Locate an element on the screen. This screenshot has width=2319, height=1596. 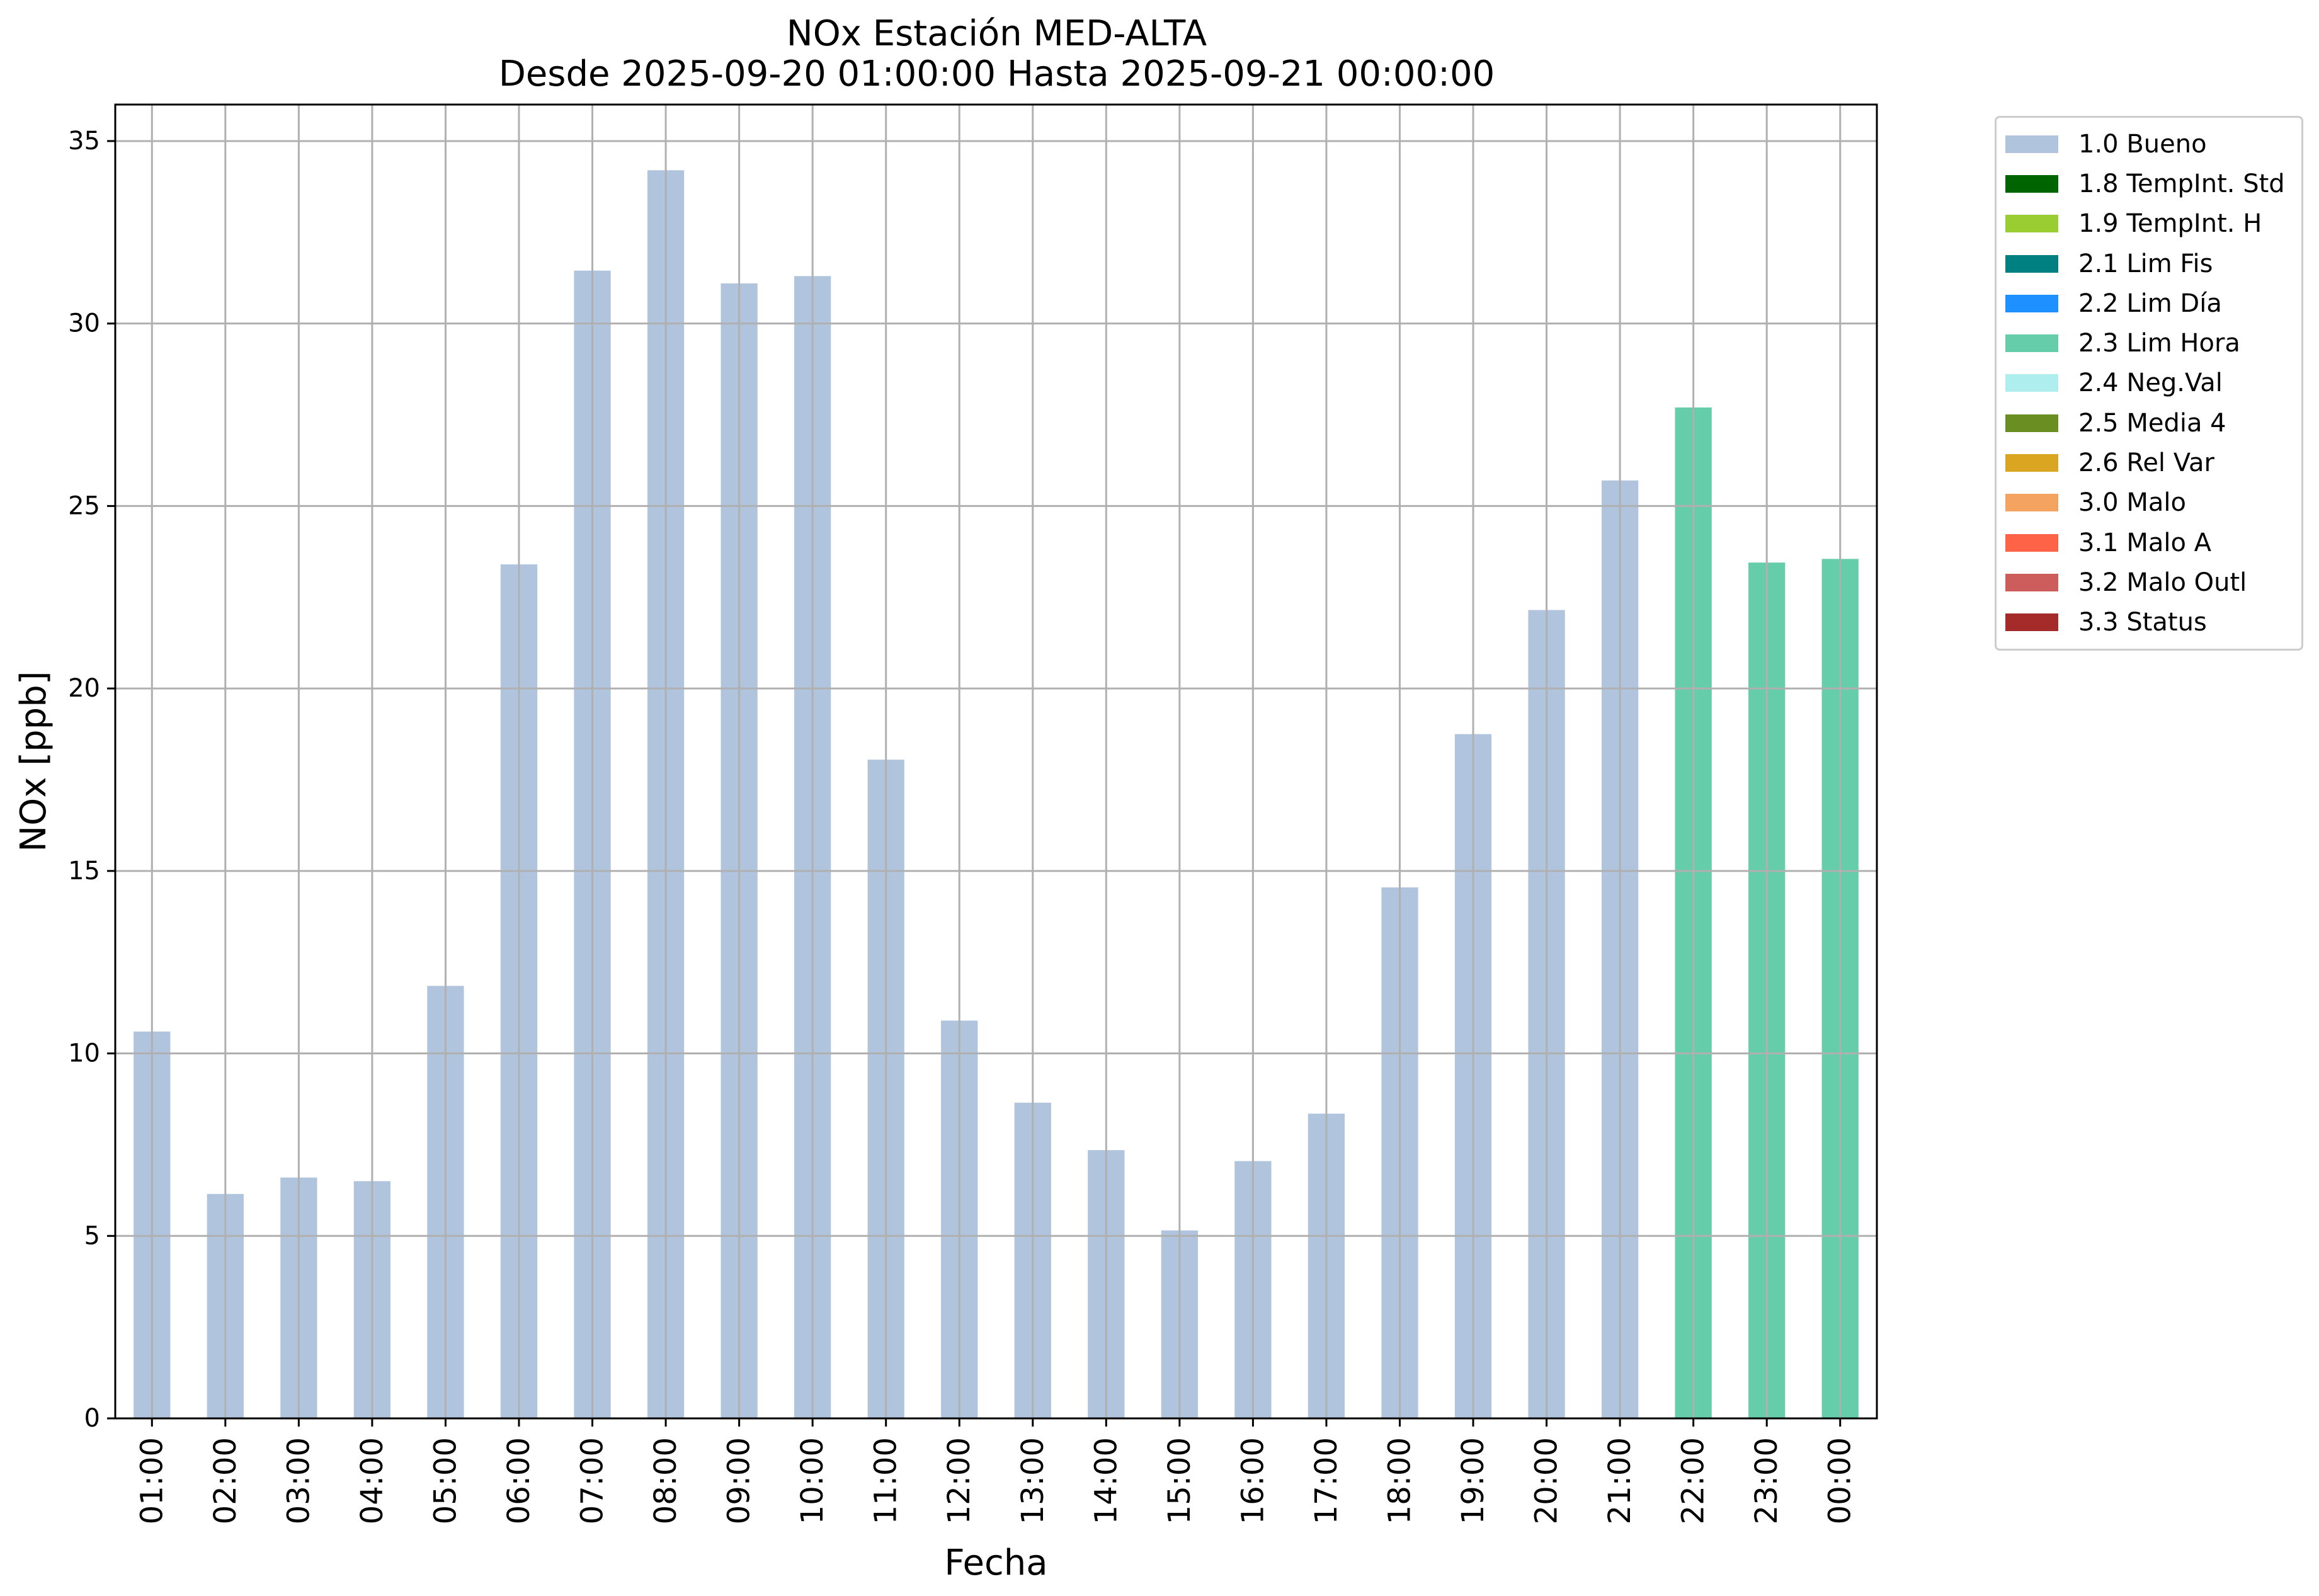
x-tick-label: 09:00 is located at coordinates (739, 1480).